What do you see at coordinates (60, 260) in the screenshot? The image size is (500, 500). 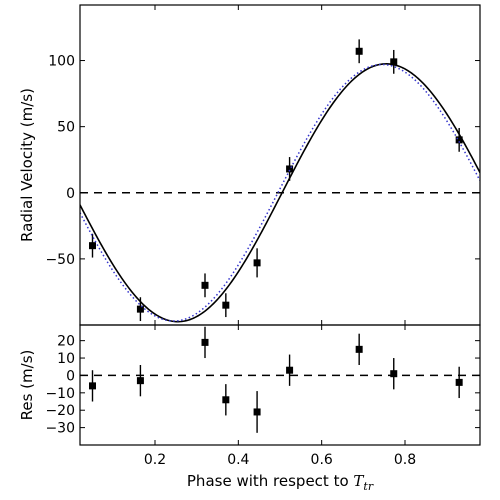 I see `rv-y-tick-label: −50` at bounding box center [60, 260].